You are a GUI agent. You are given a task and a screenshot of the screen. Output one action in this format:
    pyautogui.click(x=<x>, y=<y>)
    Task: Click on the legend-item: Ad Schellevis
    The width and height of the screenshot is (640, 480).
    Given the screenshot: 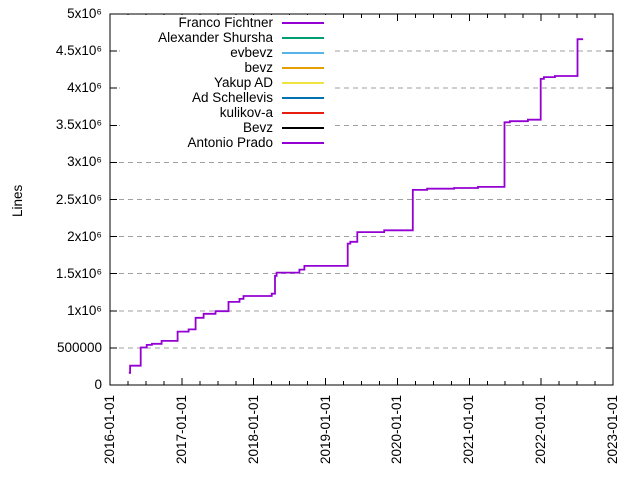 What is the action you would take?
    pyautogui.click(x=226, y=97)
    